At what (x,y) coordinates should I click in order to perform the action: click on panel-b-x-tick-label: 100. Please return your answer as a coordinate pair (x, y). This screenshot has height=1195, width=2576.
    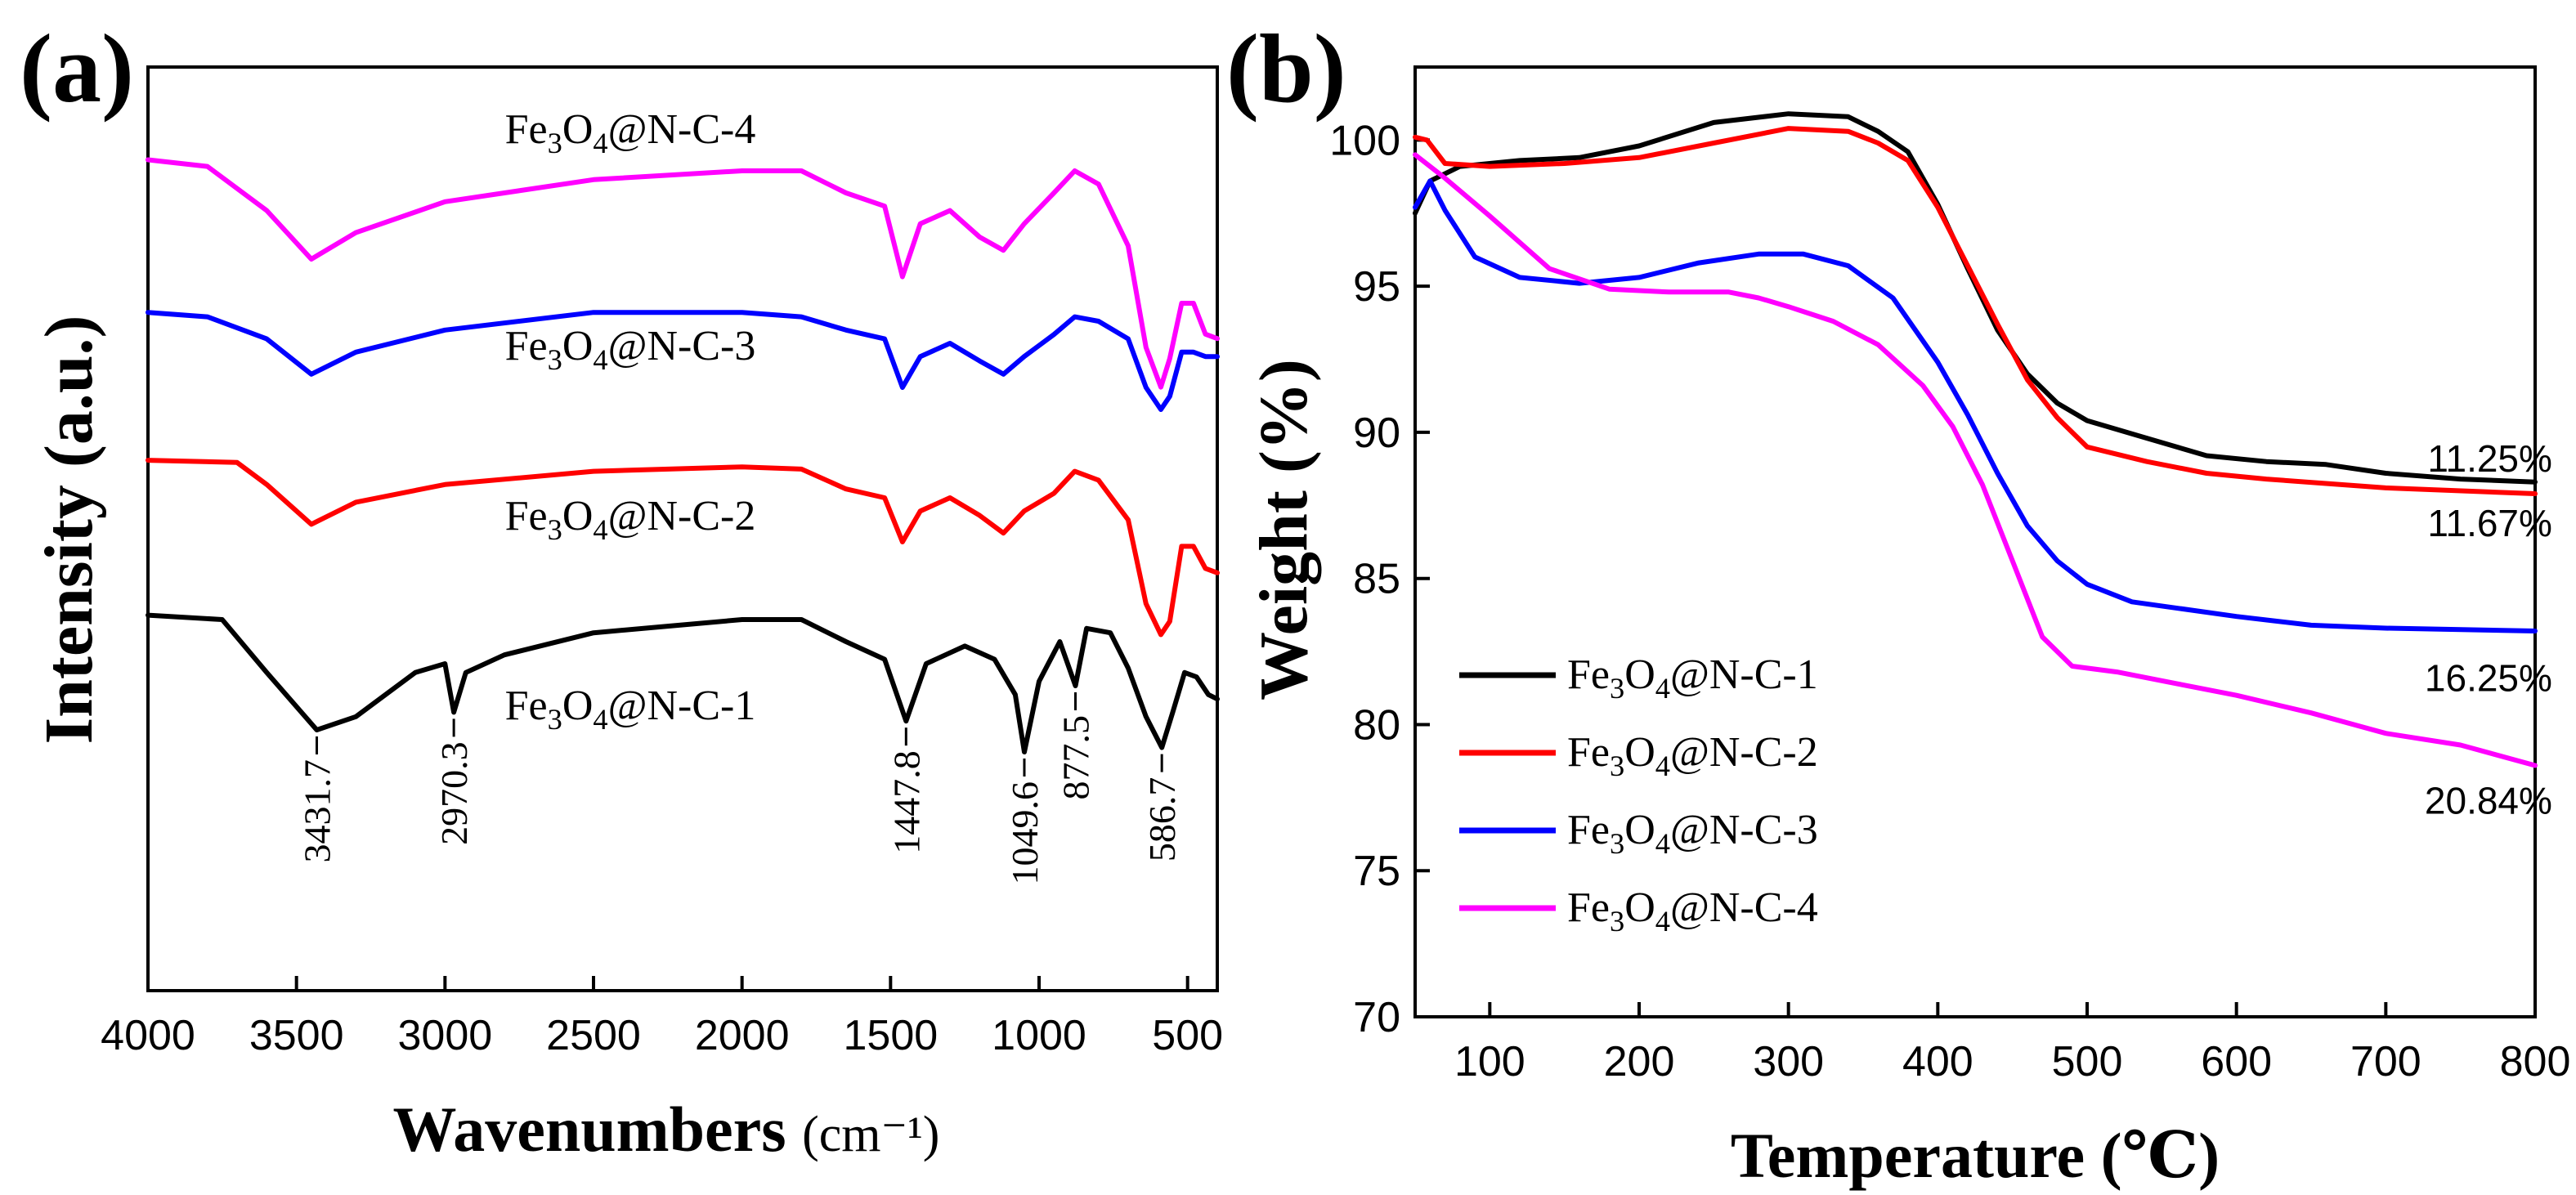
    Looking at the image, I should click on (1489, 1061).